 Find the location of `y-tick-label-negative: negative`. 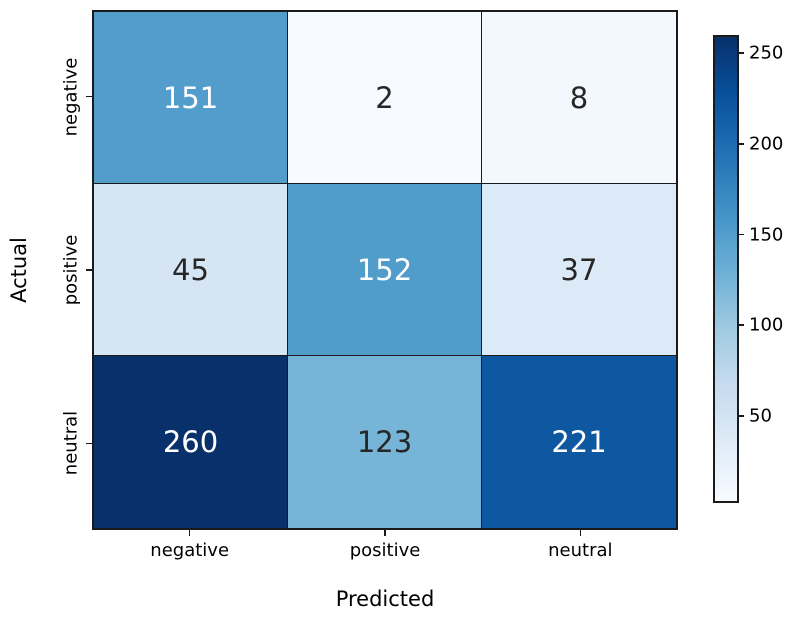

y-tick-label-negative: negative is located at coordinates (71, 97).